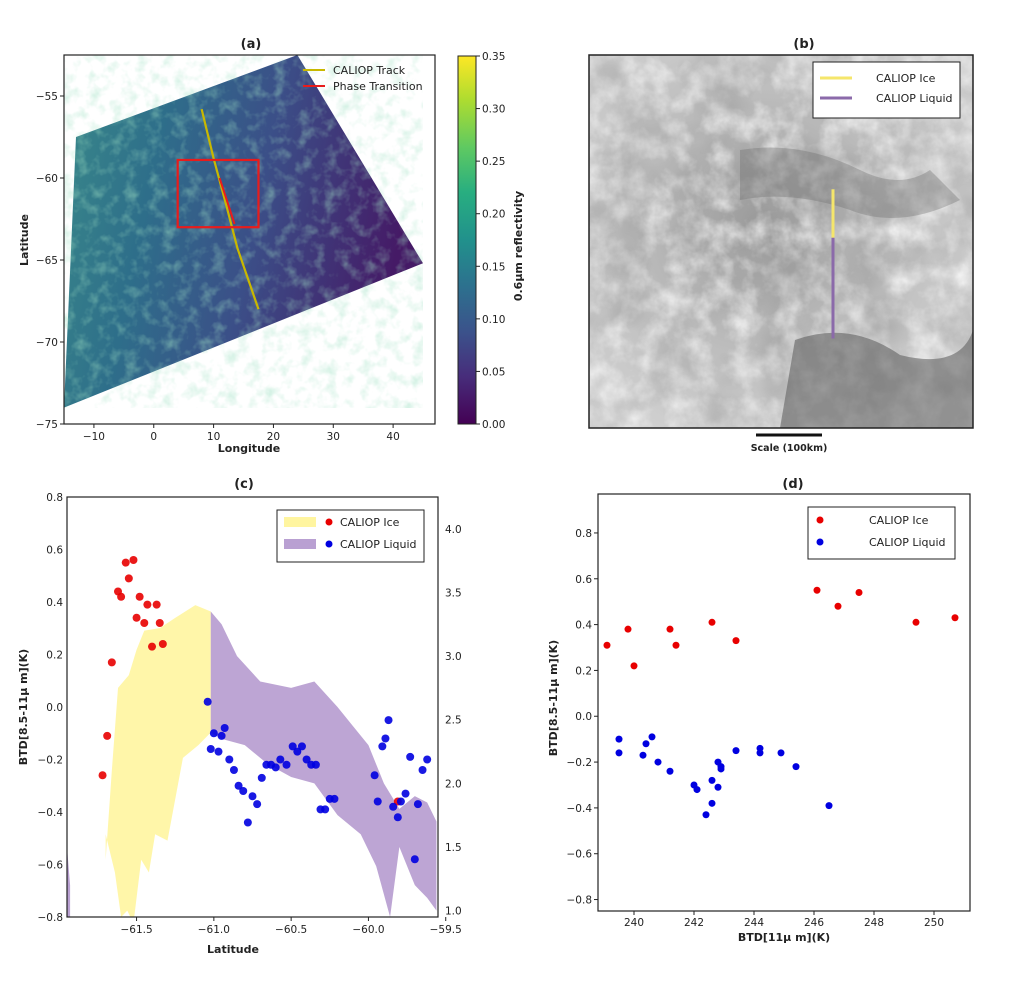 This screenshot has height=984, width=1032. Describe the element at coordinates (580, 901) in the screenshot. I see `y-tick-label: −0.8` at that location.